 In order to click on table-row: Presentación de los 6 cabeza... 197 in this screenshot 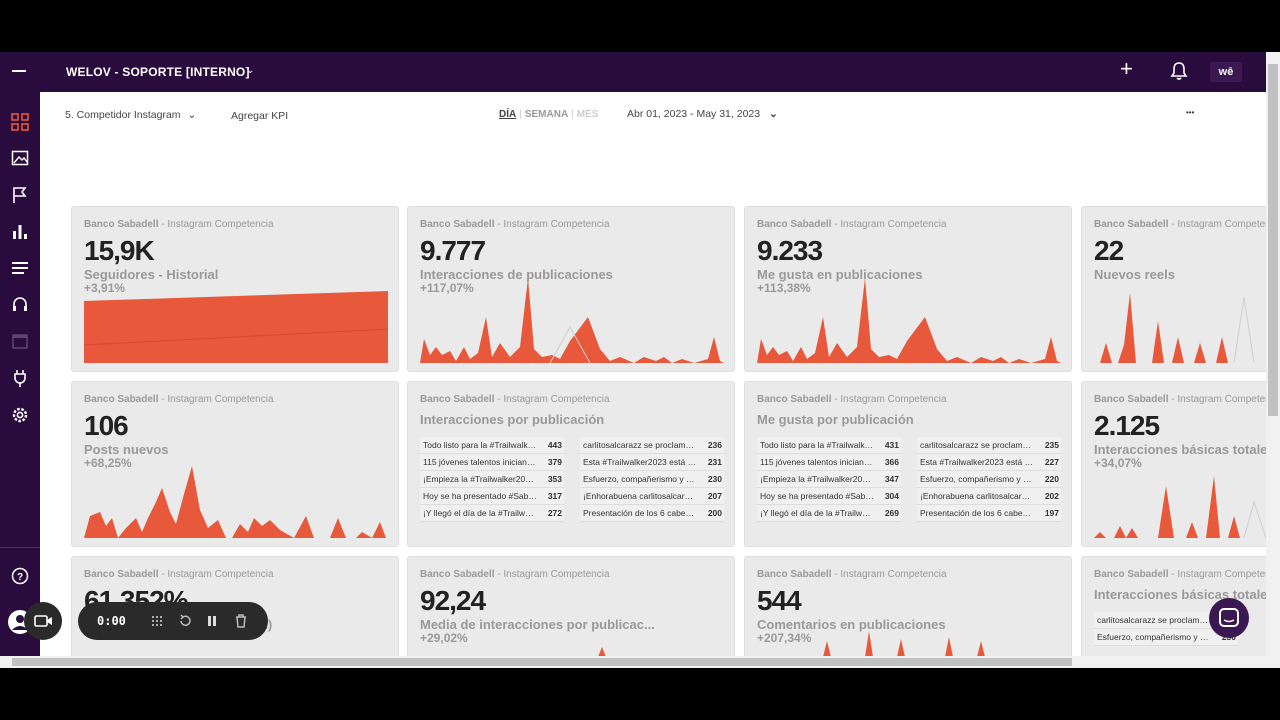, I will do `click(989, 513)`.